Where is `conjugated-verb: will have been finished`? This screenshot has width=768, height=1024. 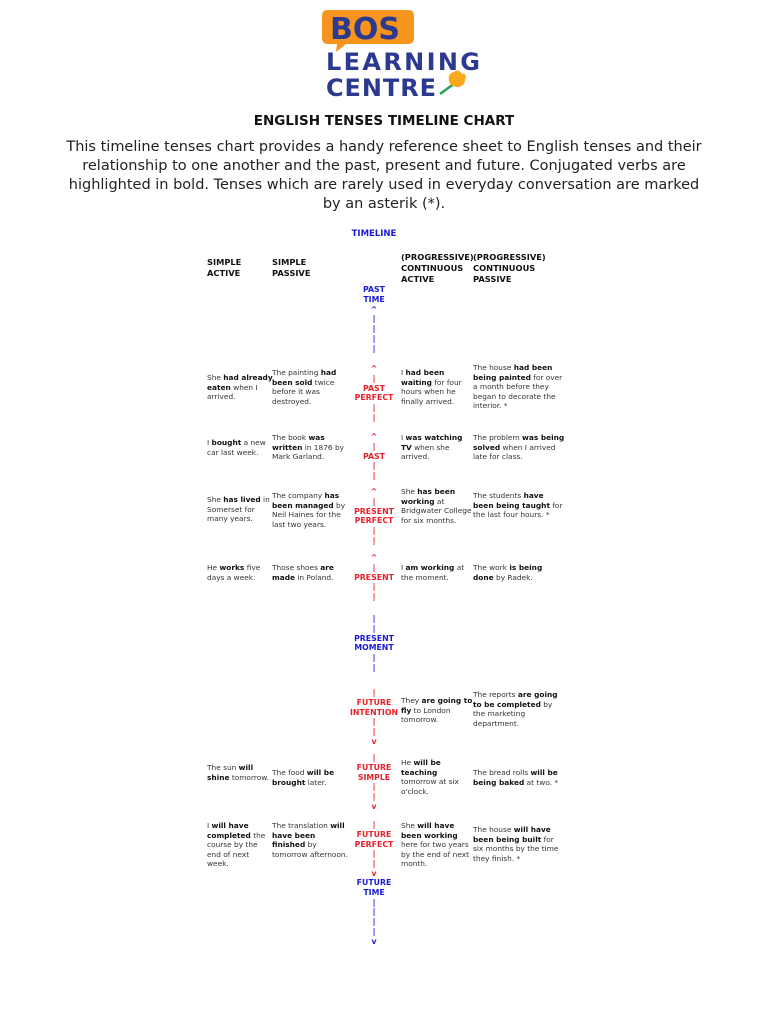 conjugated-verb: will have been finished is located at coordinates (308, 835).